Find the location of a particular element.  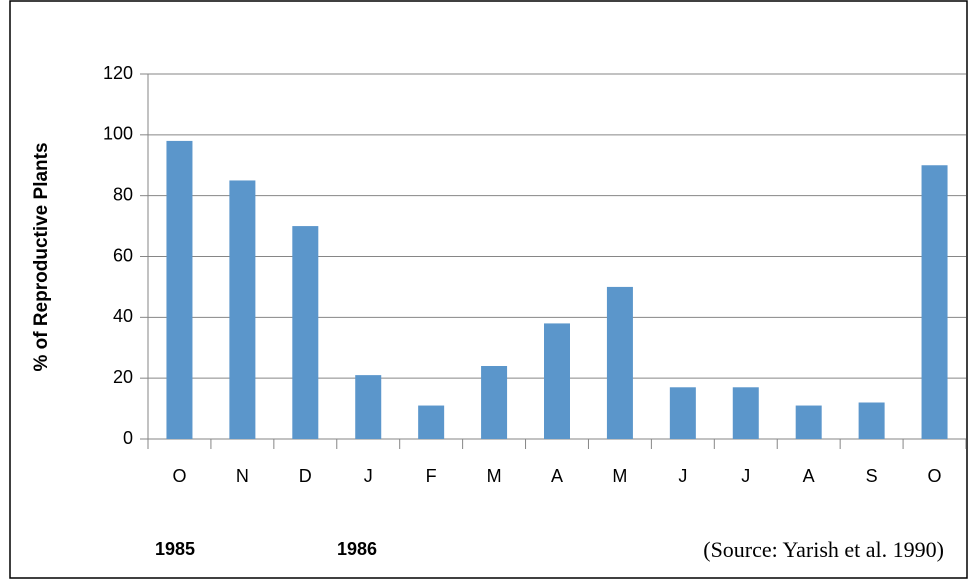

y-tick-label: 60 is located at coordinates (123, 255).